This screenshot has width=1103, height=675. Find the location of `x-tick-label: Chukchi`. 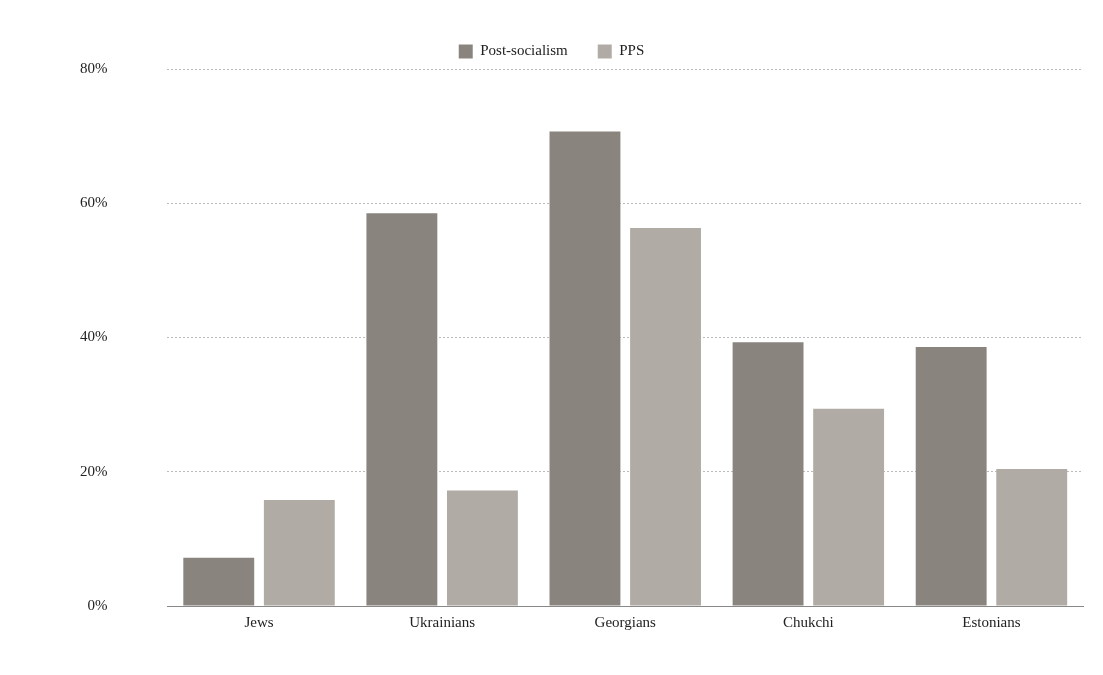

x-tick-label: Chukchi is located at coordinates (808, 621).